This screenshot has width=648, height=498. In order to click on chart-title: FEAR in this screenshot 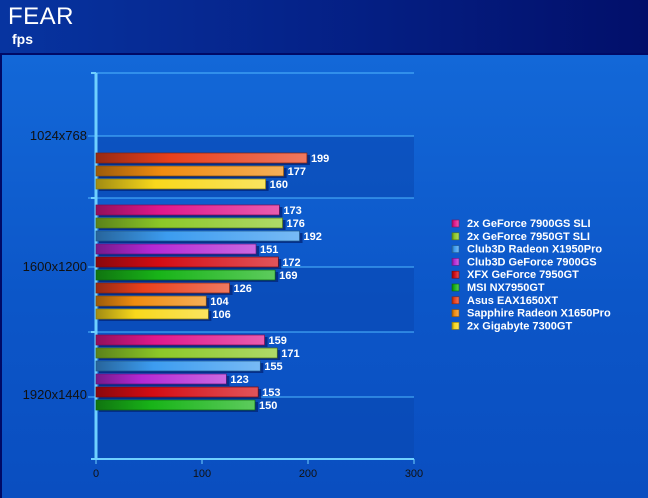, I will do `click(41, 16)`.